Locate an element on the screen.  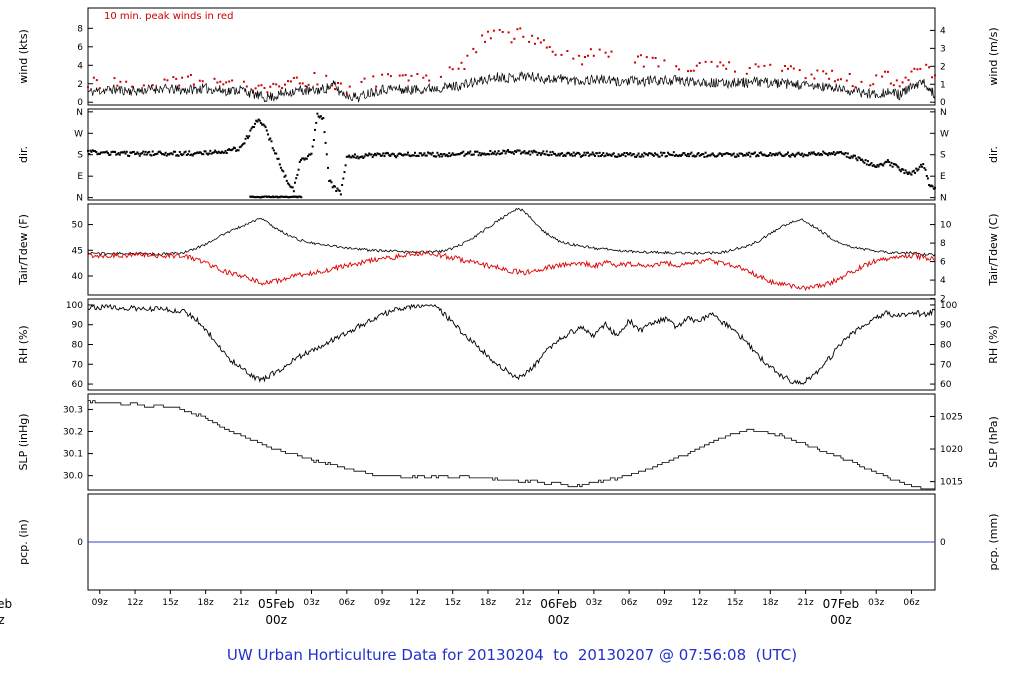
date-label: 07Feb is located at coordinates (841, 604).